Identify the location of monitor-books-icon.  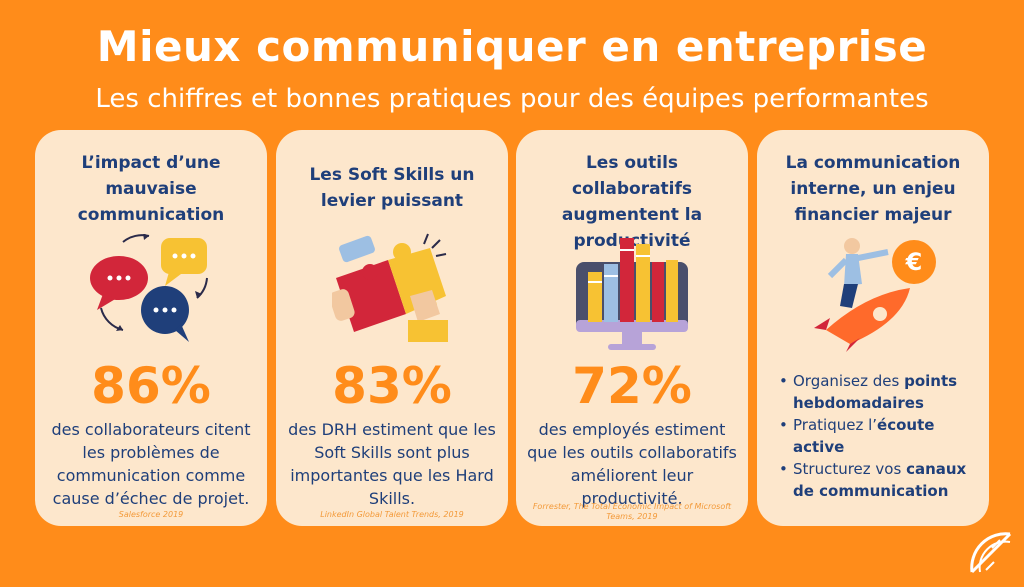
(632, 294).